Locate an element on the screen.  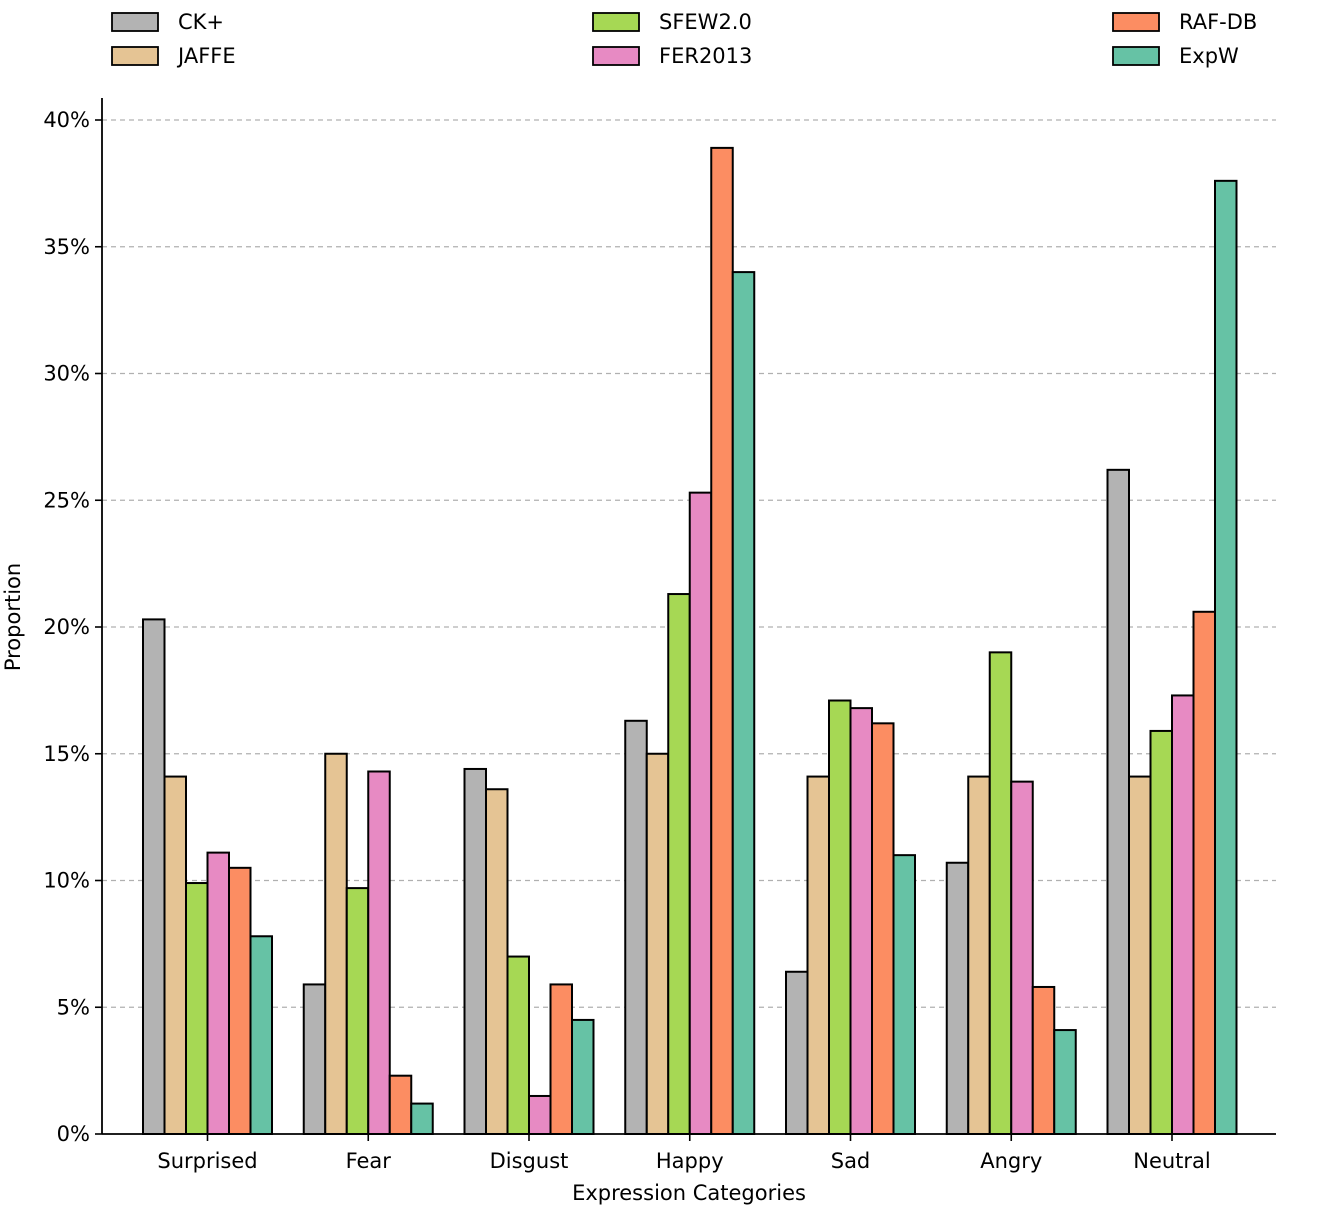
bar-rafdb-neutral is located at coordinates (1204, 872).